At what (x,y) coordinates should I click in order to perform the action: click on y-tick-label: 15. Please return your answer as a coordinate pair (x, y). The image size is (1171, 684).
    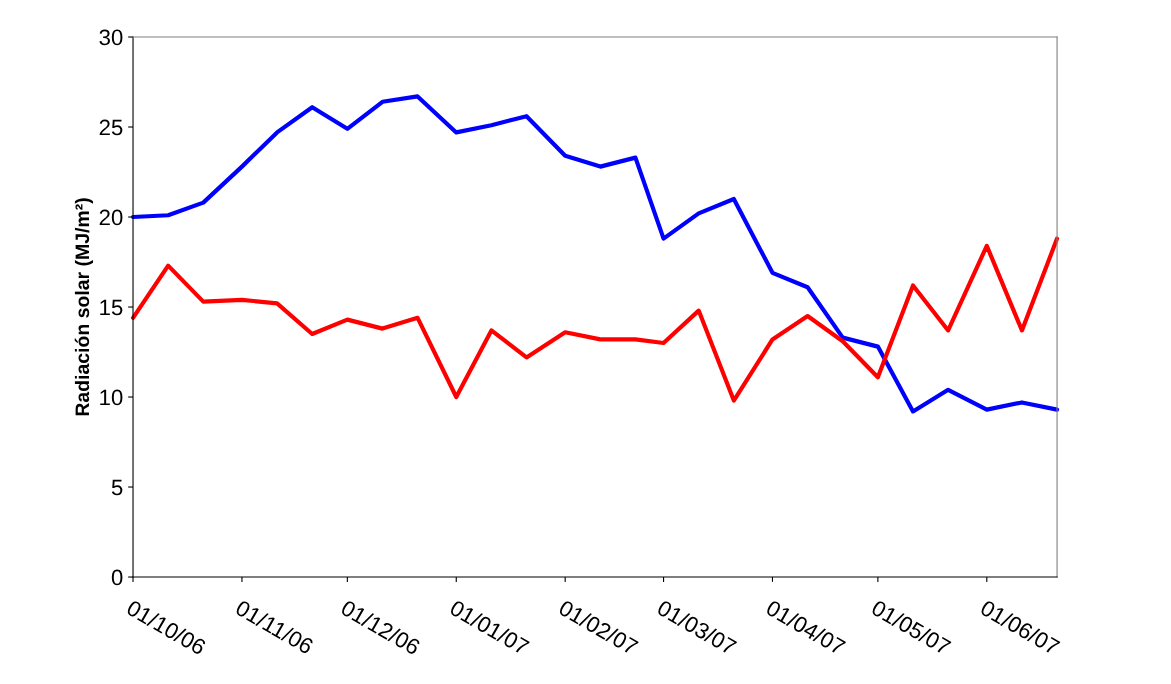
    Looking at the image, I should click on (111, 307).